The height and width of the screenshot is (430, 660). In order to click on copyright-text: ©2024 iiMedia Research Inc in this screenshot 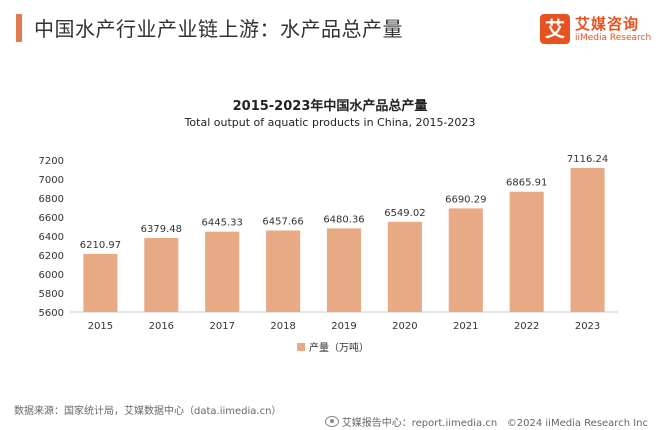, I will do `click(577, 423)`.